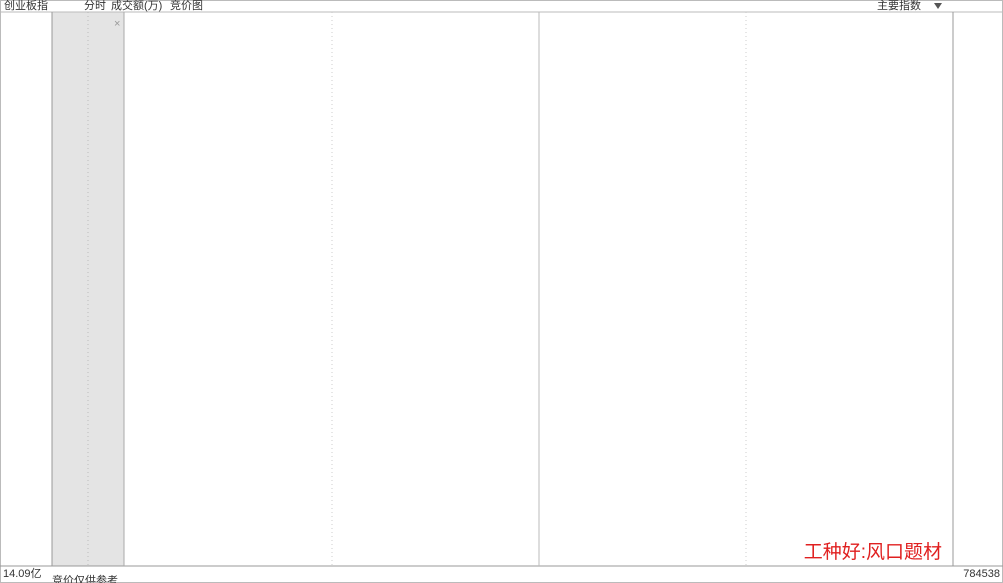 This screenshot has width=1003, height=583. I want to click on header-auction: 竞价图, so click(186, 6).